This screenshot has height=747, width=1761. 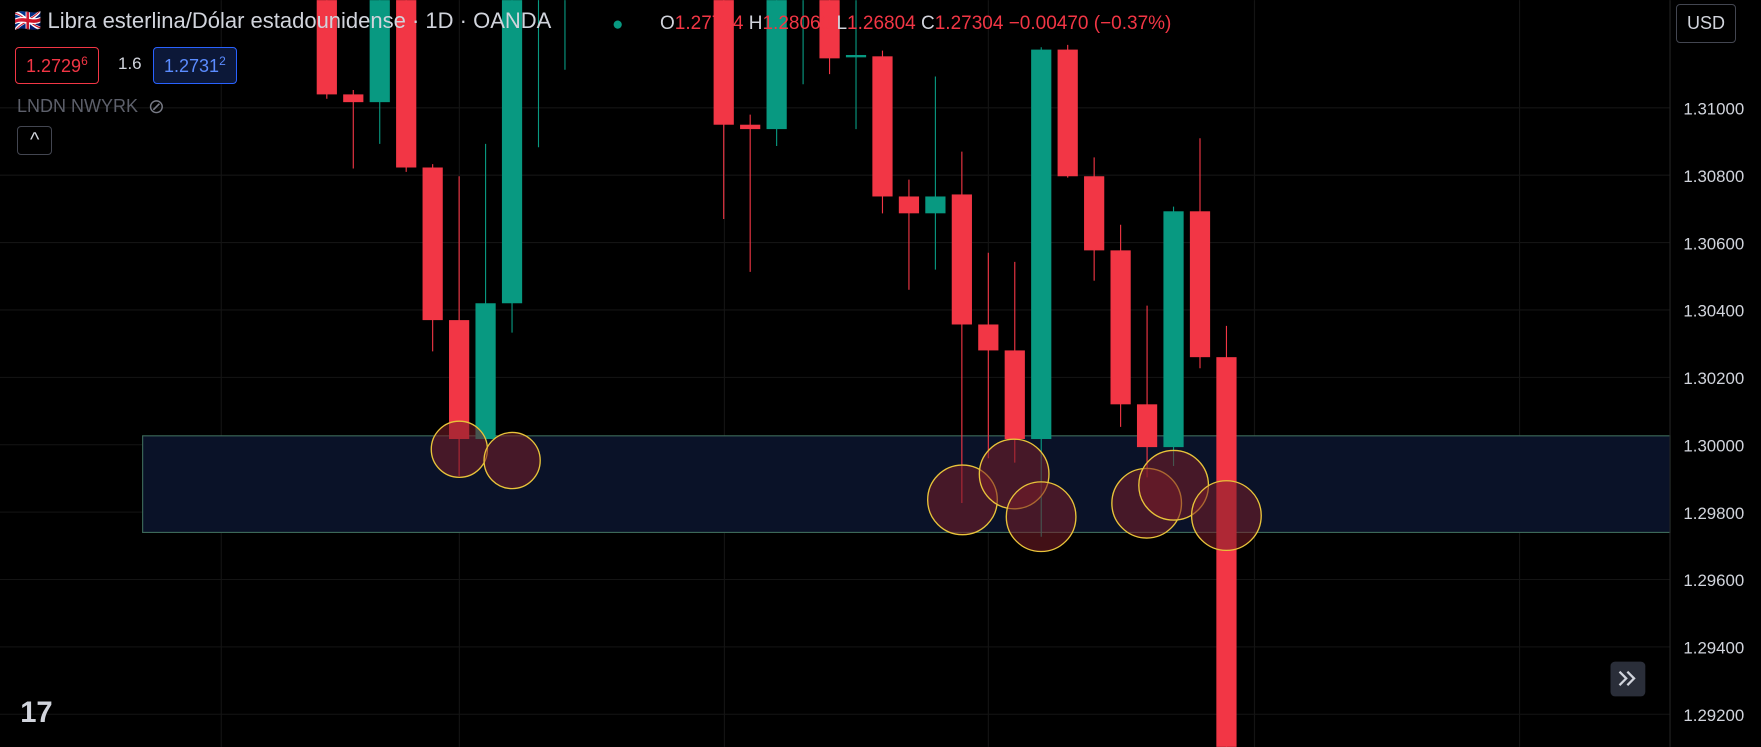 I want to click on bid-sup: 6, so click(x=84, y=61).